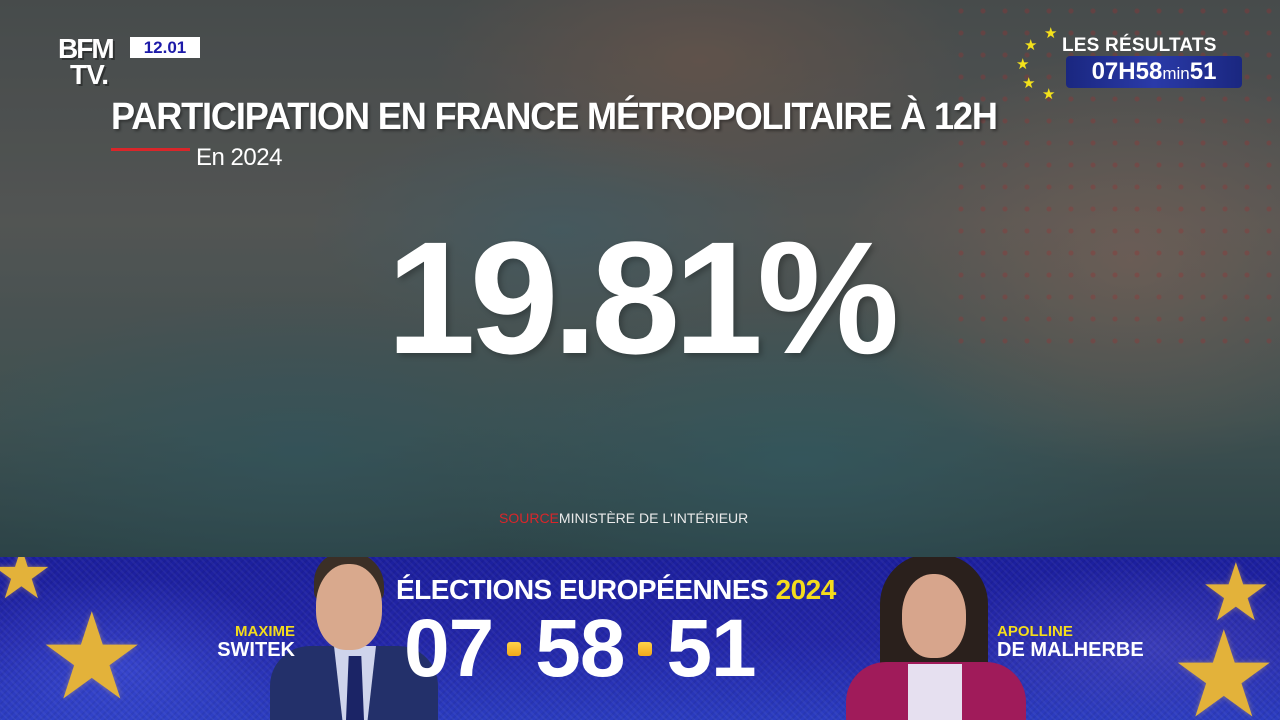 The image size is (1280, 720). What do you see at coordinates (165, 47) in the screenshot?
I see `clock-badge: 12.01` at bounding box center [165, 47].